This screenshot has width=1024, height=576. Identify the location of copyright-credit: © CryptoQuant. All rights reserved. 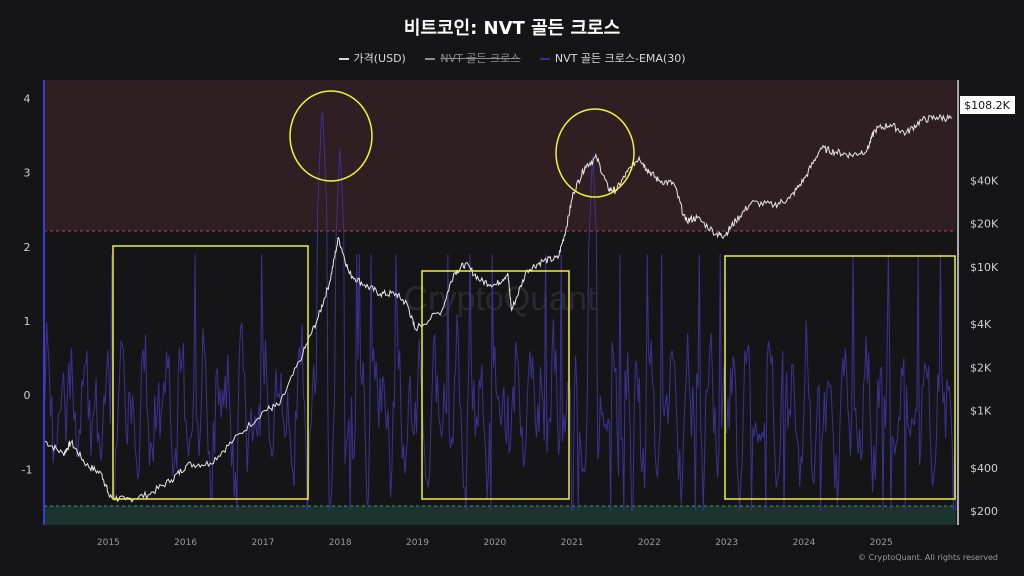
(928, 557).